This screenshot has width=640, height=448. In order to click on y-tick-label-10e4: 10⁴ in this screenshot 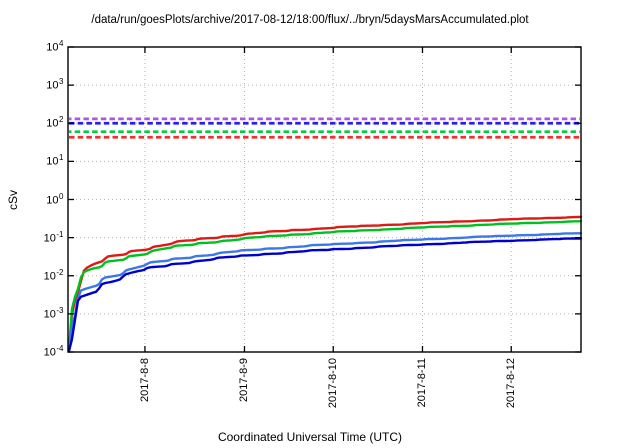, I will do `click(55, 46)`.